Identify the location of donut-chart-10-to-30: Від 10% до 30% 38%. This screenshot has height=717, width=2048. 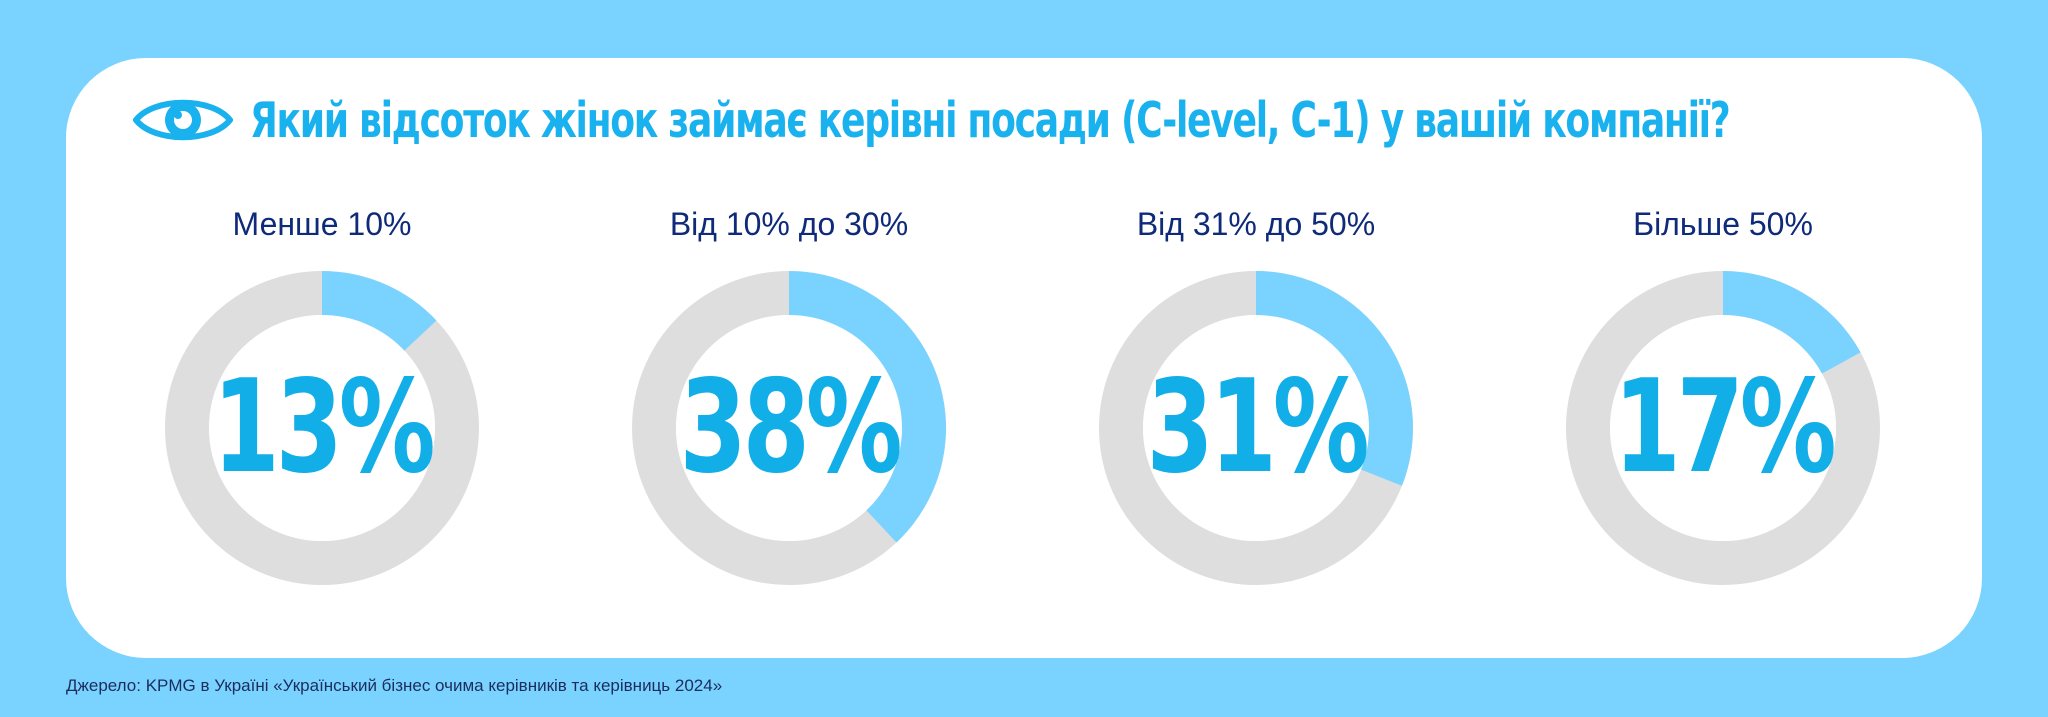
(789, 358).